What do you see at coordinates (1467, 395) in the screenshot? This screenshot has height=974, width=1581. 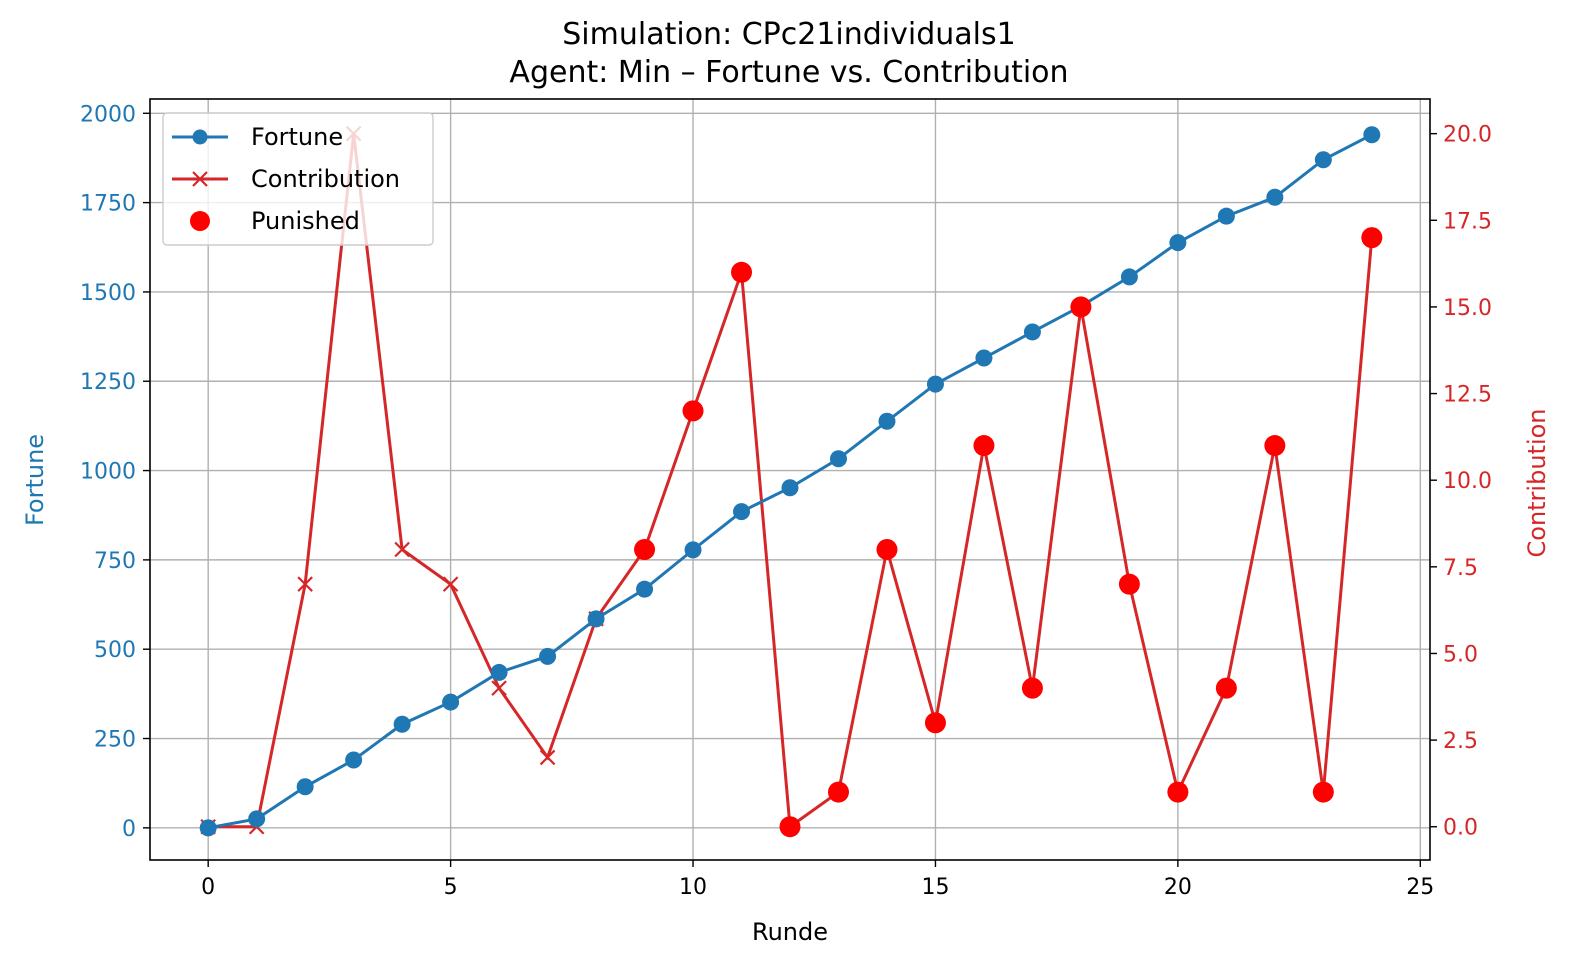 I see `y-right-tick-label: 12.5` at bounding box center [1467, 395].